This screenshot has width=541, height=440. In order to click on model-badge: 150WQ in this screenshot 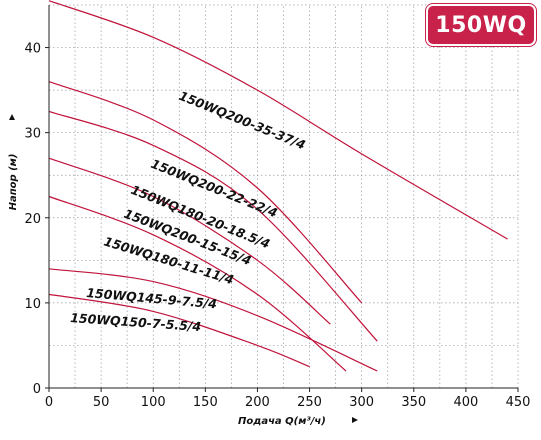, I will do `click(481, 25)`.